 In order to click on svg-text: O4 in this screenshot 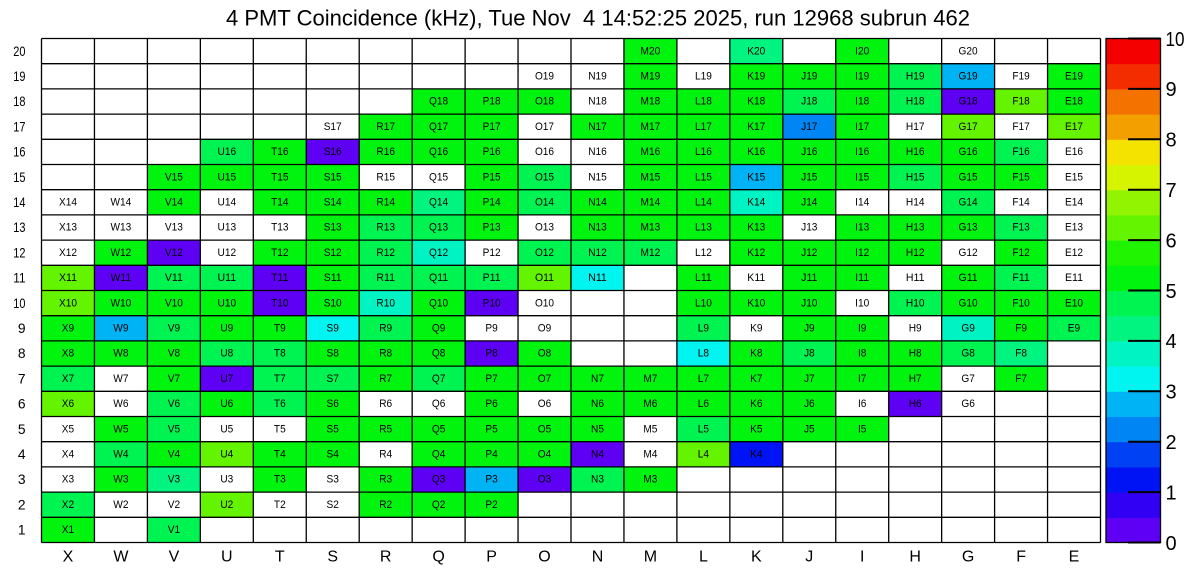, I will do `click(545, 455)`.